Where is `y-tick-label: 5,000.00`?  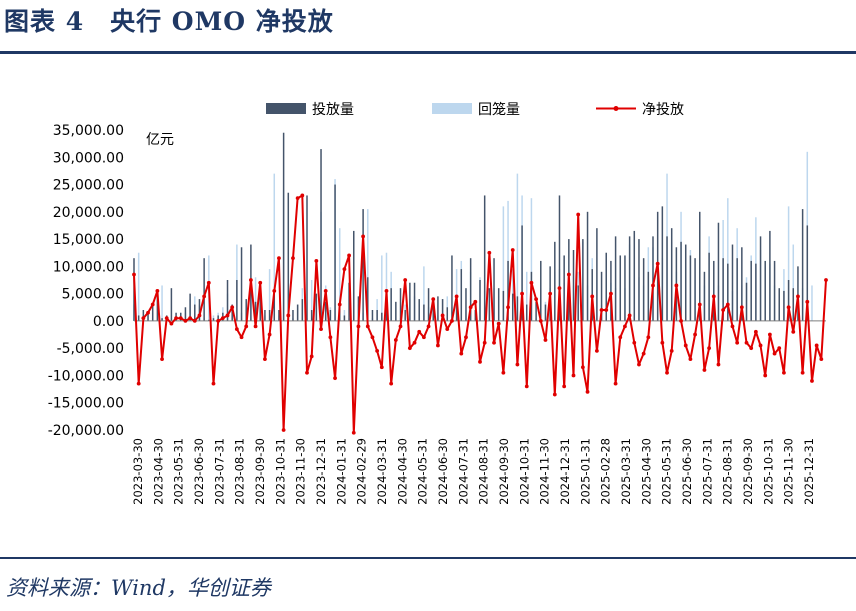 y-tick-label: 5,000.00 is located at coordinates (93, 295).